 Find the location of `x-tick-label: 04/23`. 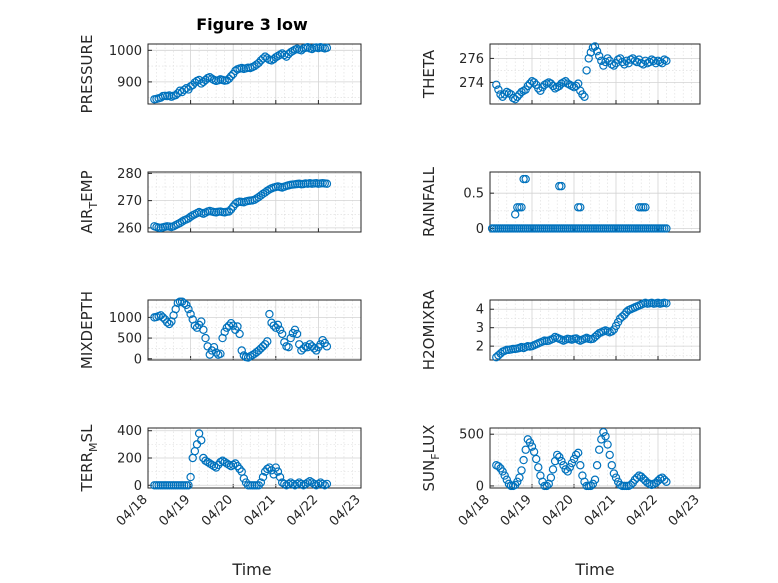

x-tick-label: 04/23 is located at coordinates (345, 510).